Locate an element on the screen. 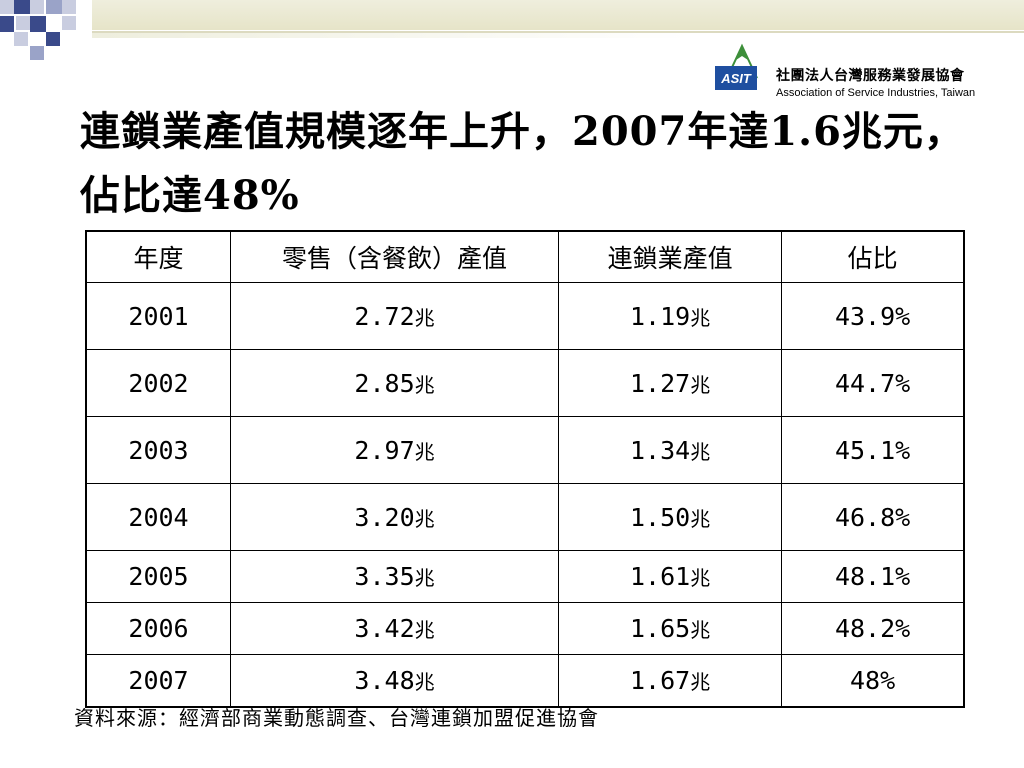  cell-chain-output-value: 1.34 is located at coordinates (660, 450).